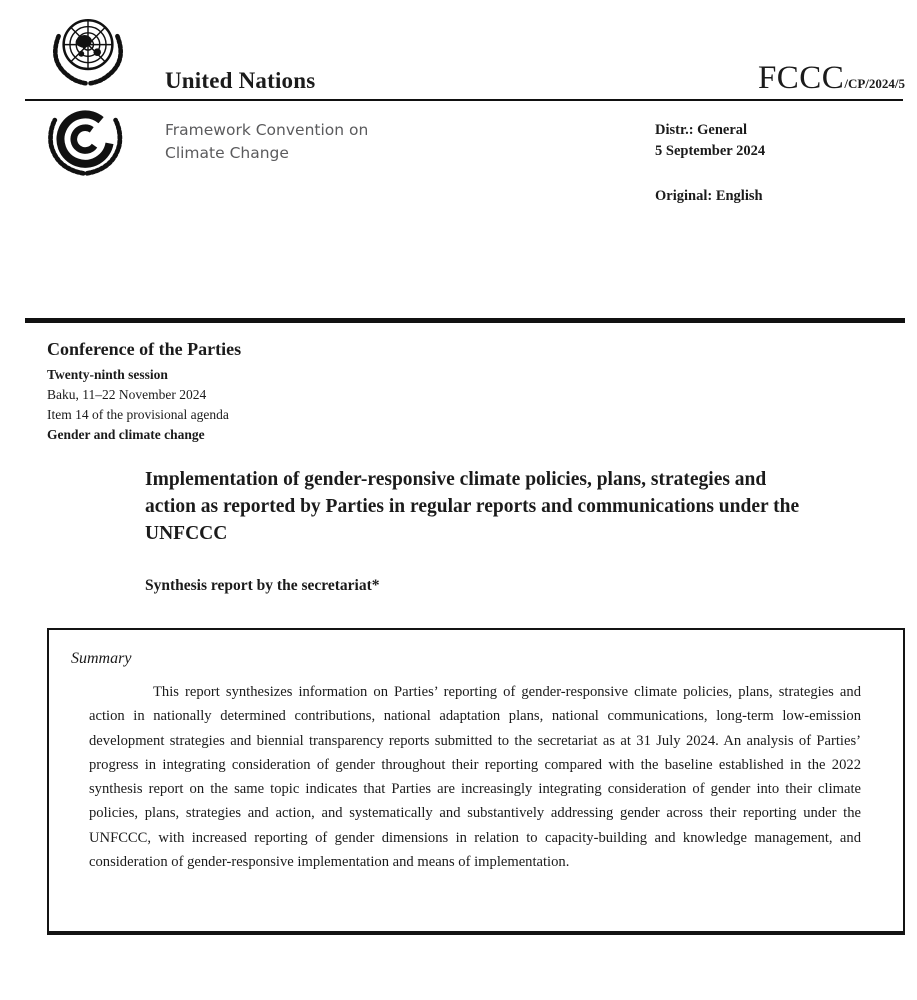 The image size is (917, 1000). I want to click on org-subtitle-line2: Climate Change, so click(227, 153).